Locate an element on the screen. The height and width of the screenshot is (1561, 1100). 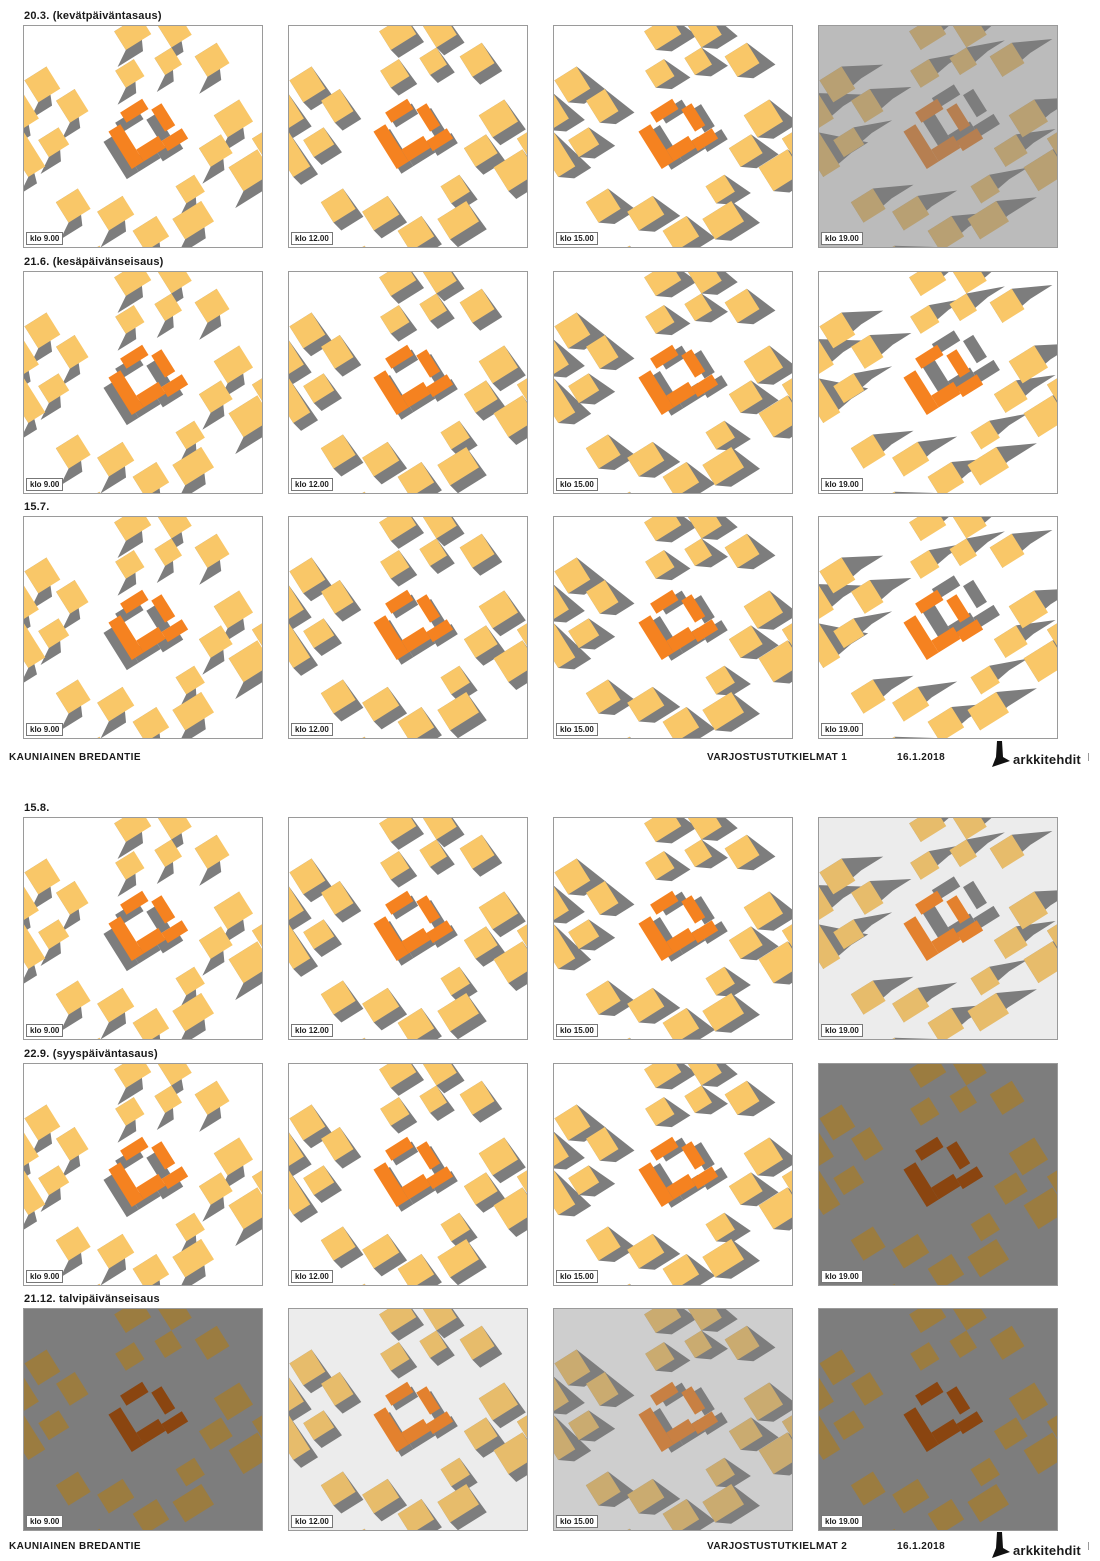
time-label: klo 9.00 is located at coordinates (45, 484).